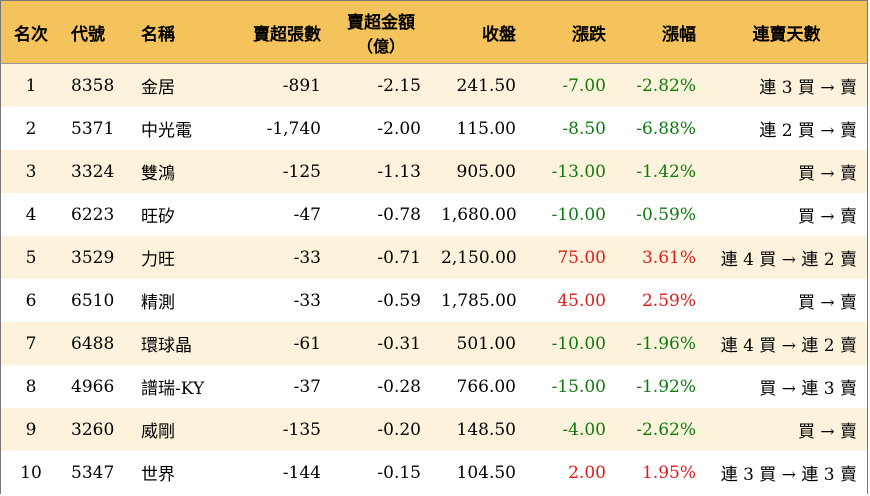  Describe the element at coordinates (278, 171) in the screenshot. I see `cell-sell-sheets: -125` at that location.